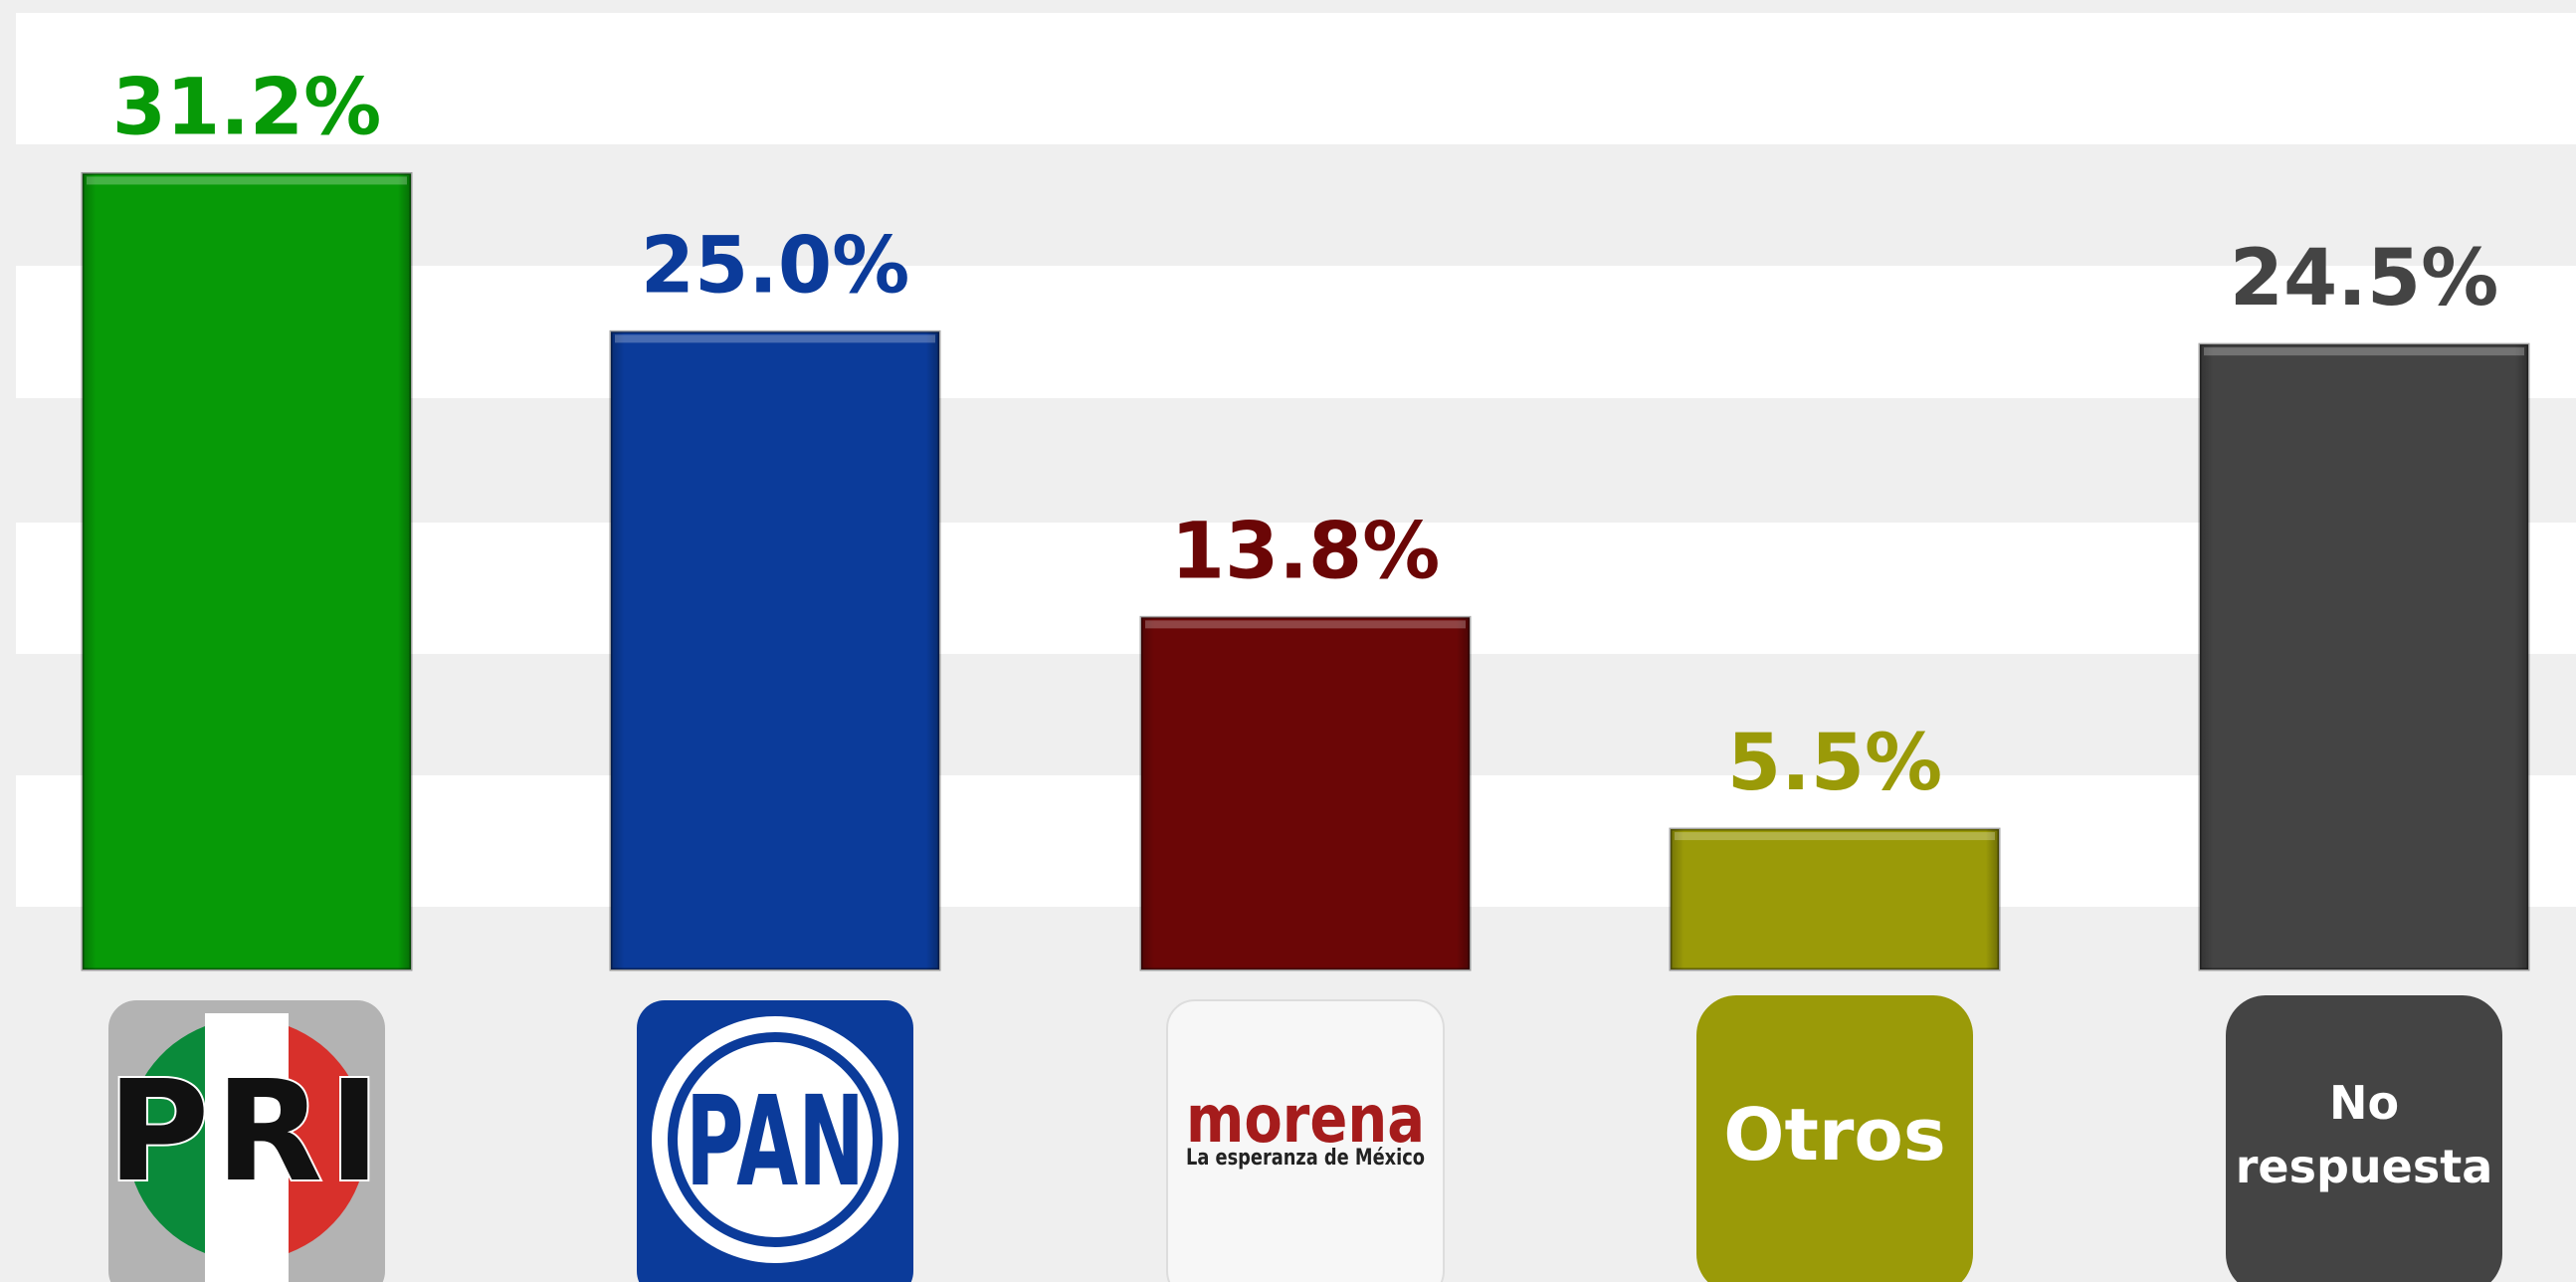 This screenshot has width=2576, height=1282. I want to click on value-label: 5.5%, so click(1834, 763).